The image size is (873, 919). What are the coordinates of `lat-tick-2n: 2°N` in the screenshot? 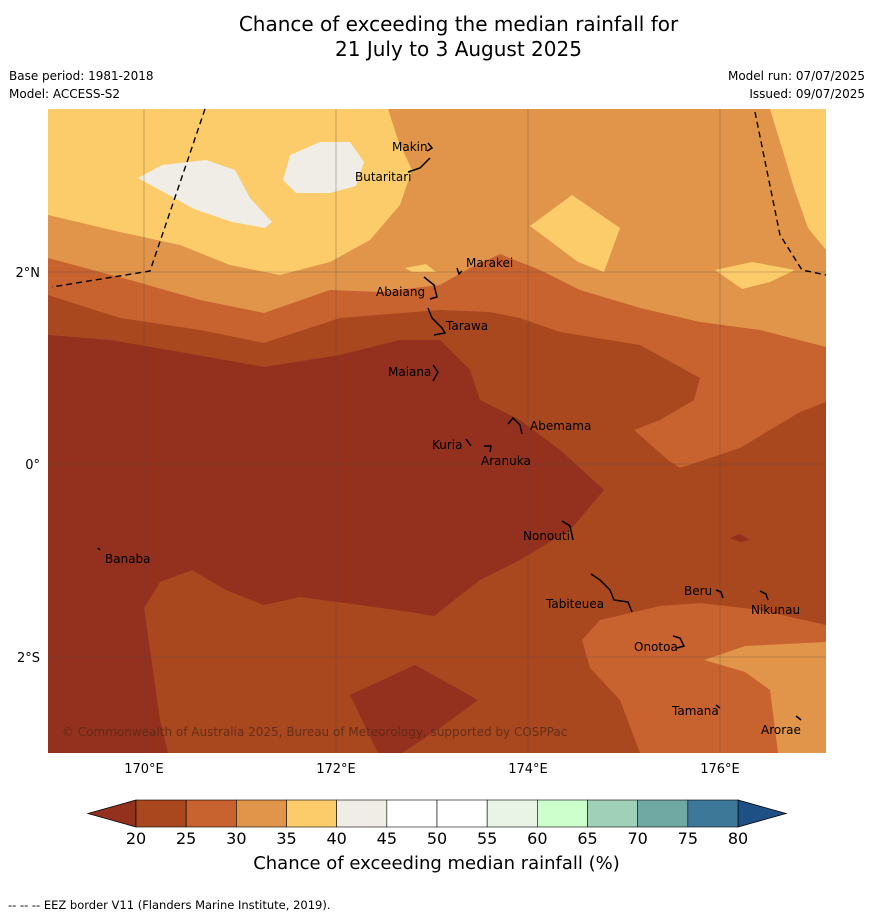 It's located at (28, 273).